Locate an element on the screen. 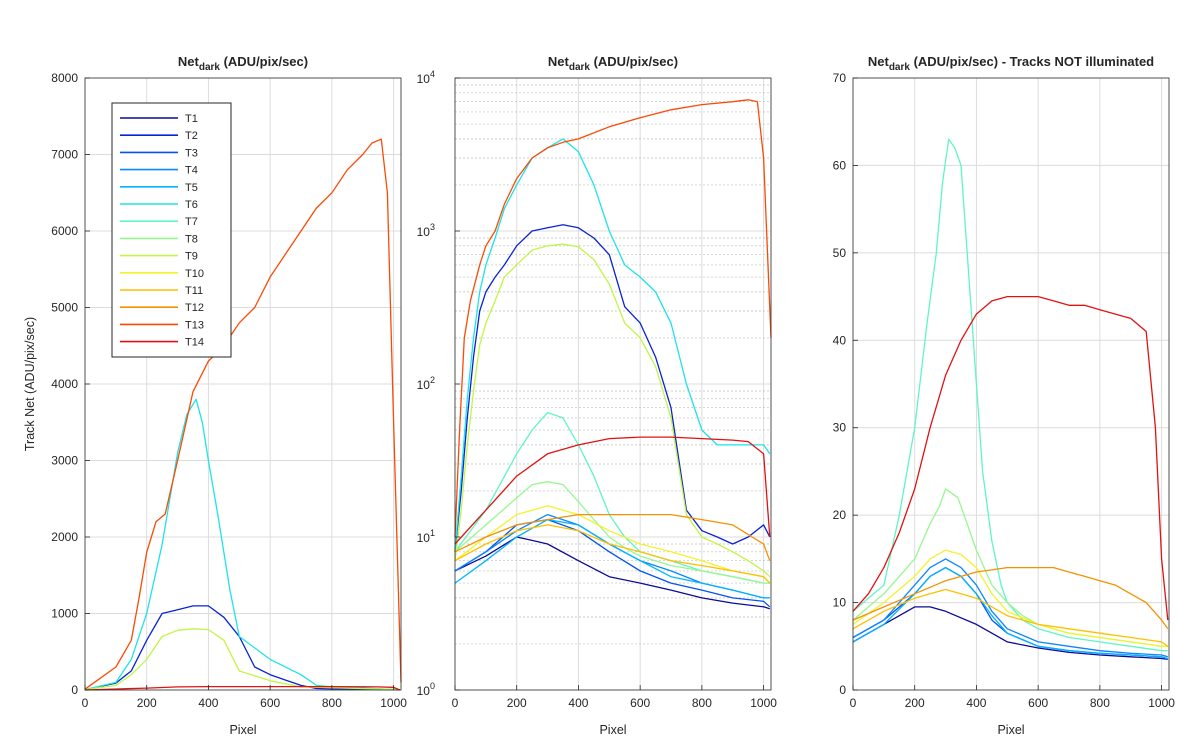  series-line-t6-middle is located at coordinates (612, 345).